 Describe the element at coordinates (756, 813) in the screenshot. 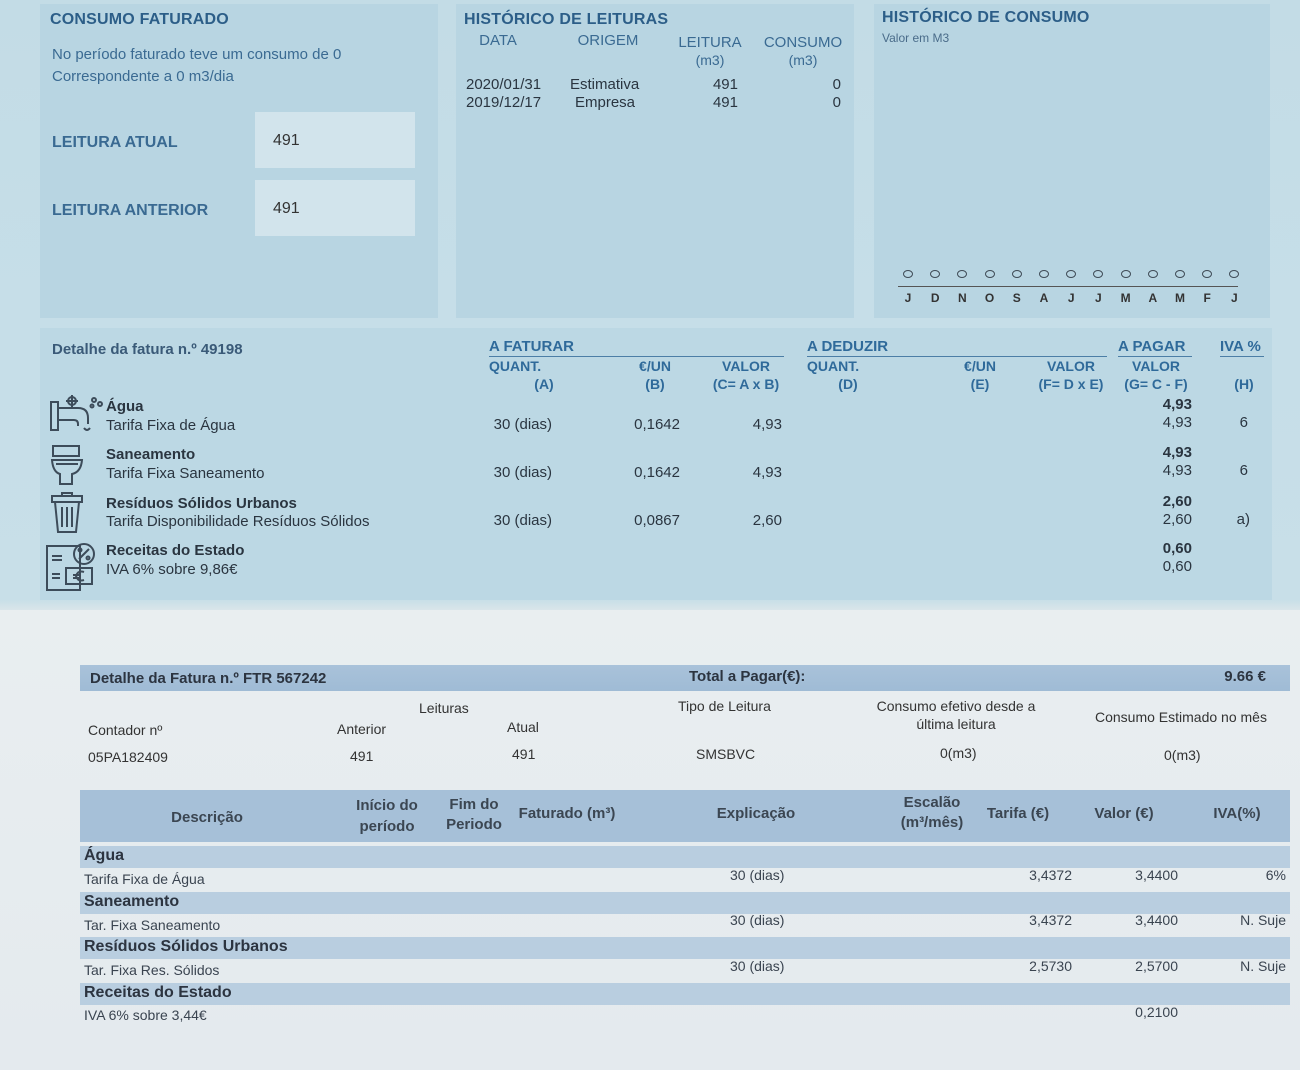

I see `th-explicacao: Explicação` at that location.